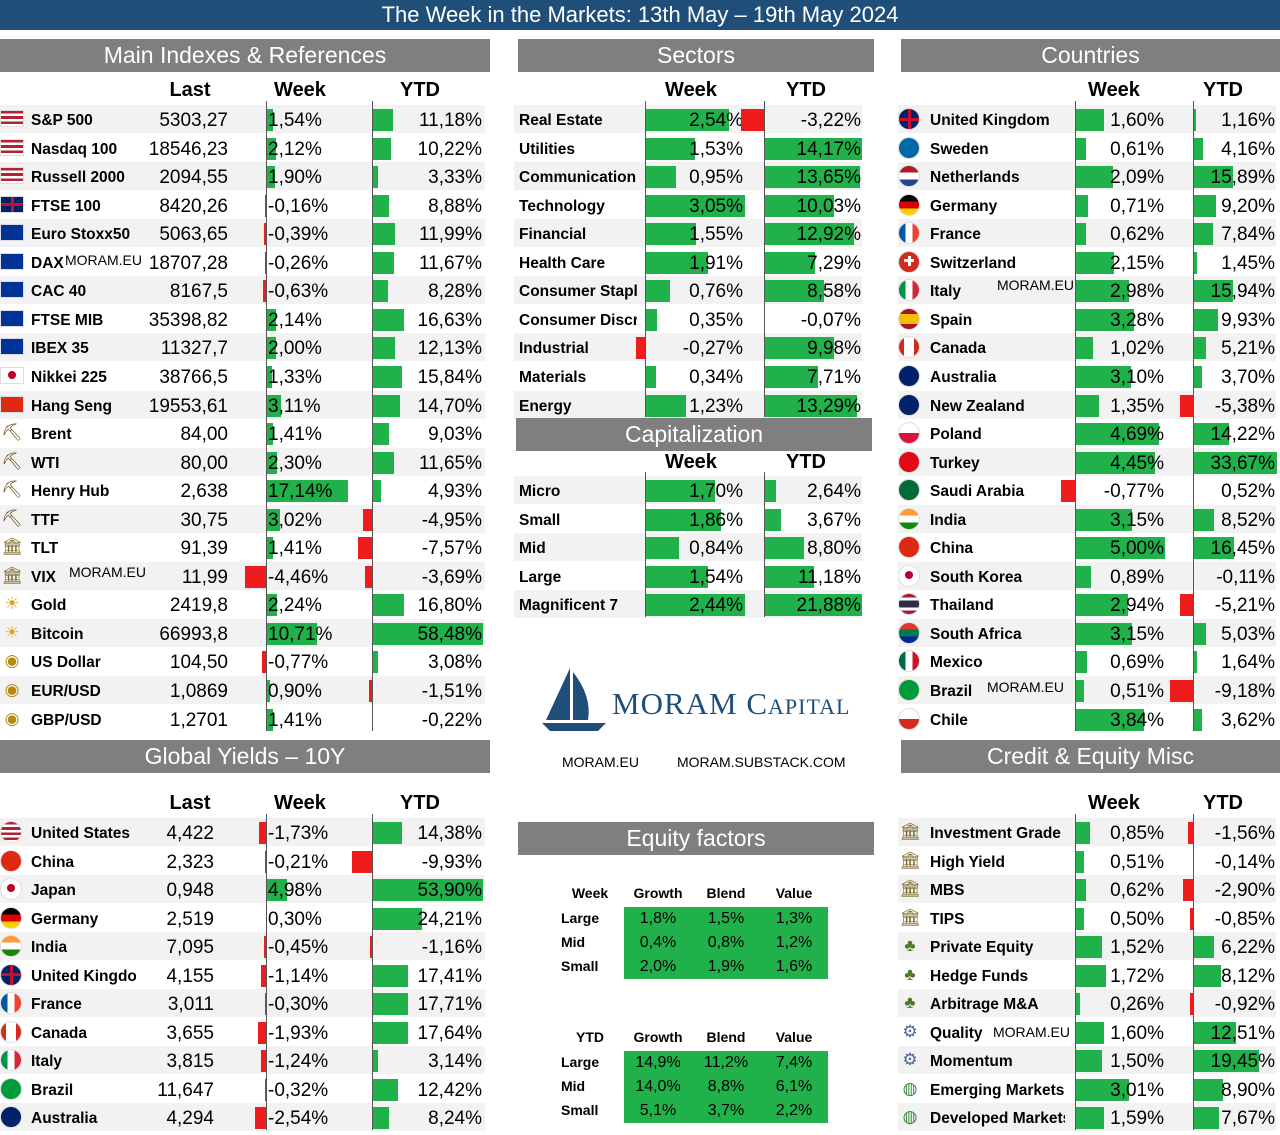  Describe the element at coordinates (1109, 946) in the screenshot. I see `week-label: 1,52%` at that location.